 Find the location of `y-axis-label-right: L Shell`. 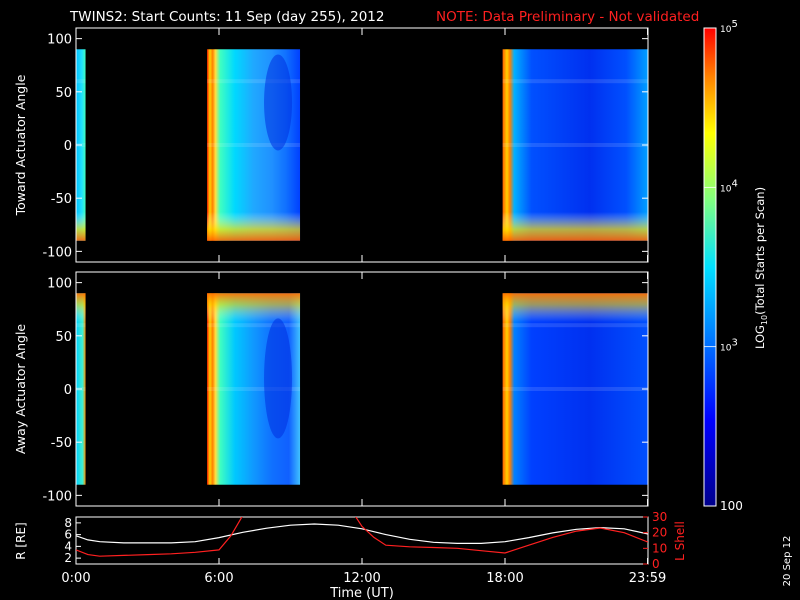

y-axis-label-right: L Shell is located at coordinates (680, 541).